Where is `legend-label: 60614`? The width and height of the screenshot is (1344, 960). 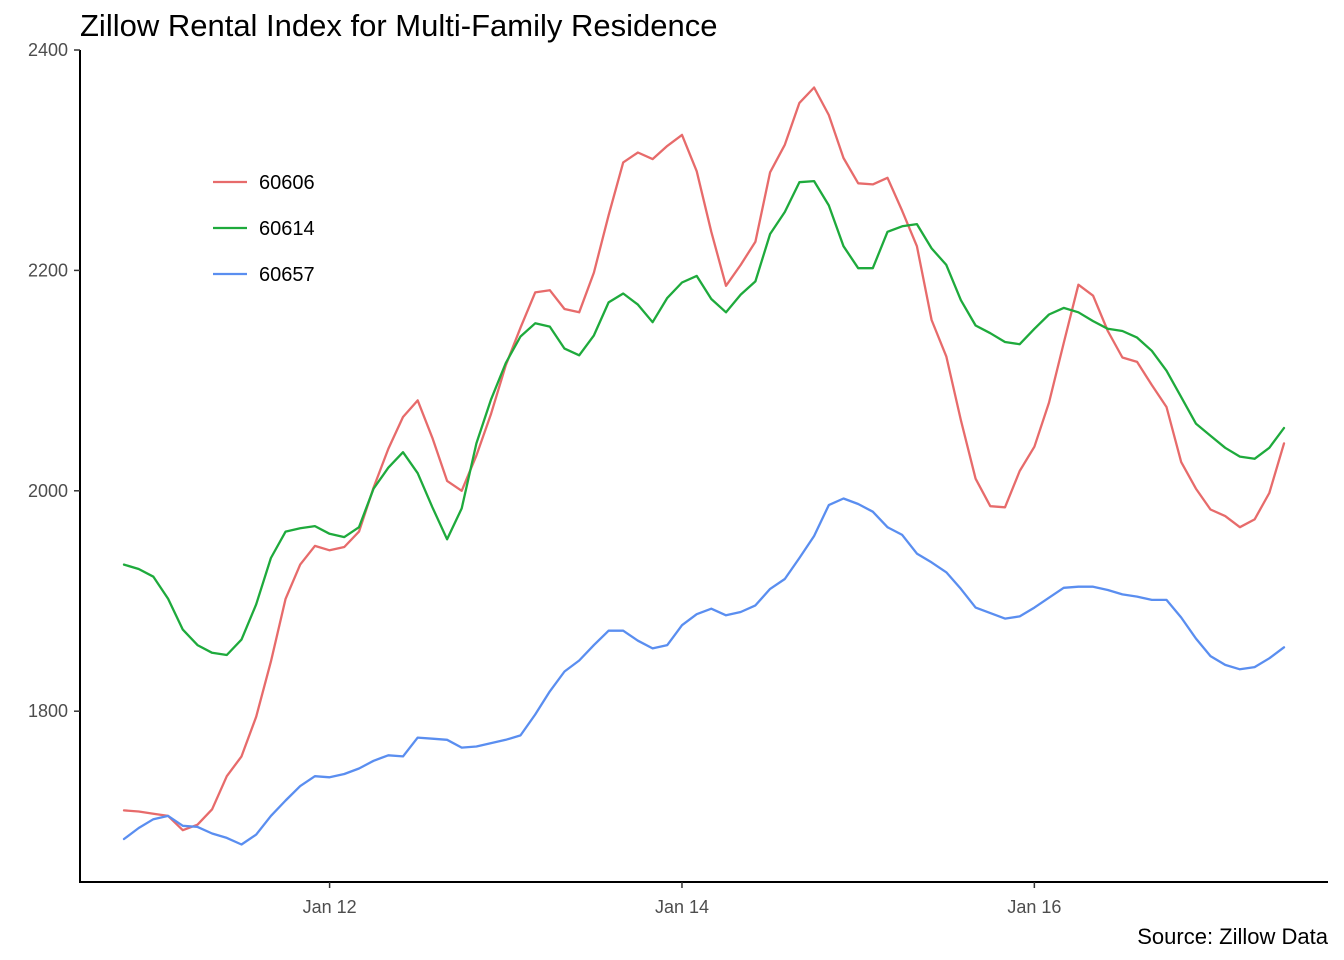 legend-label: 60614 is located at coordinates (287, 229).